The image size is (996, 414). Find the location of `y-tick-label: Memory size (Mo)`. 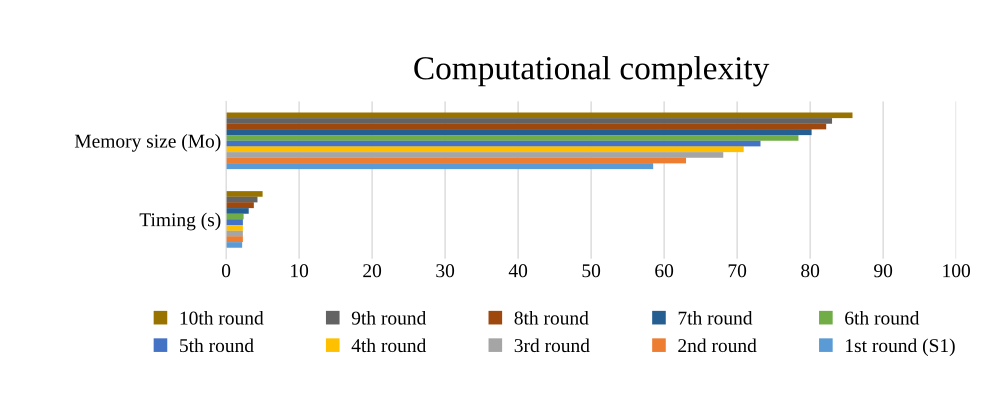

y-tick-label: Memory size (Mo) is located at coordinates (147, 143).